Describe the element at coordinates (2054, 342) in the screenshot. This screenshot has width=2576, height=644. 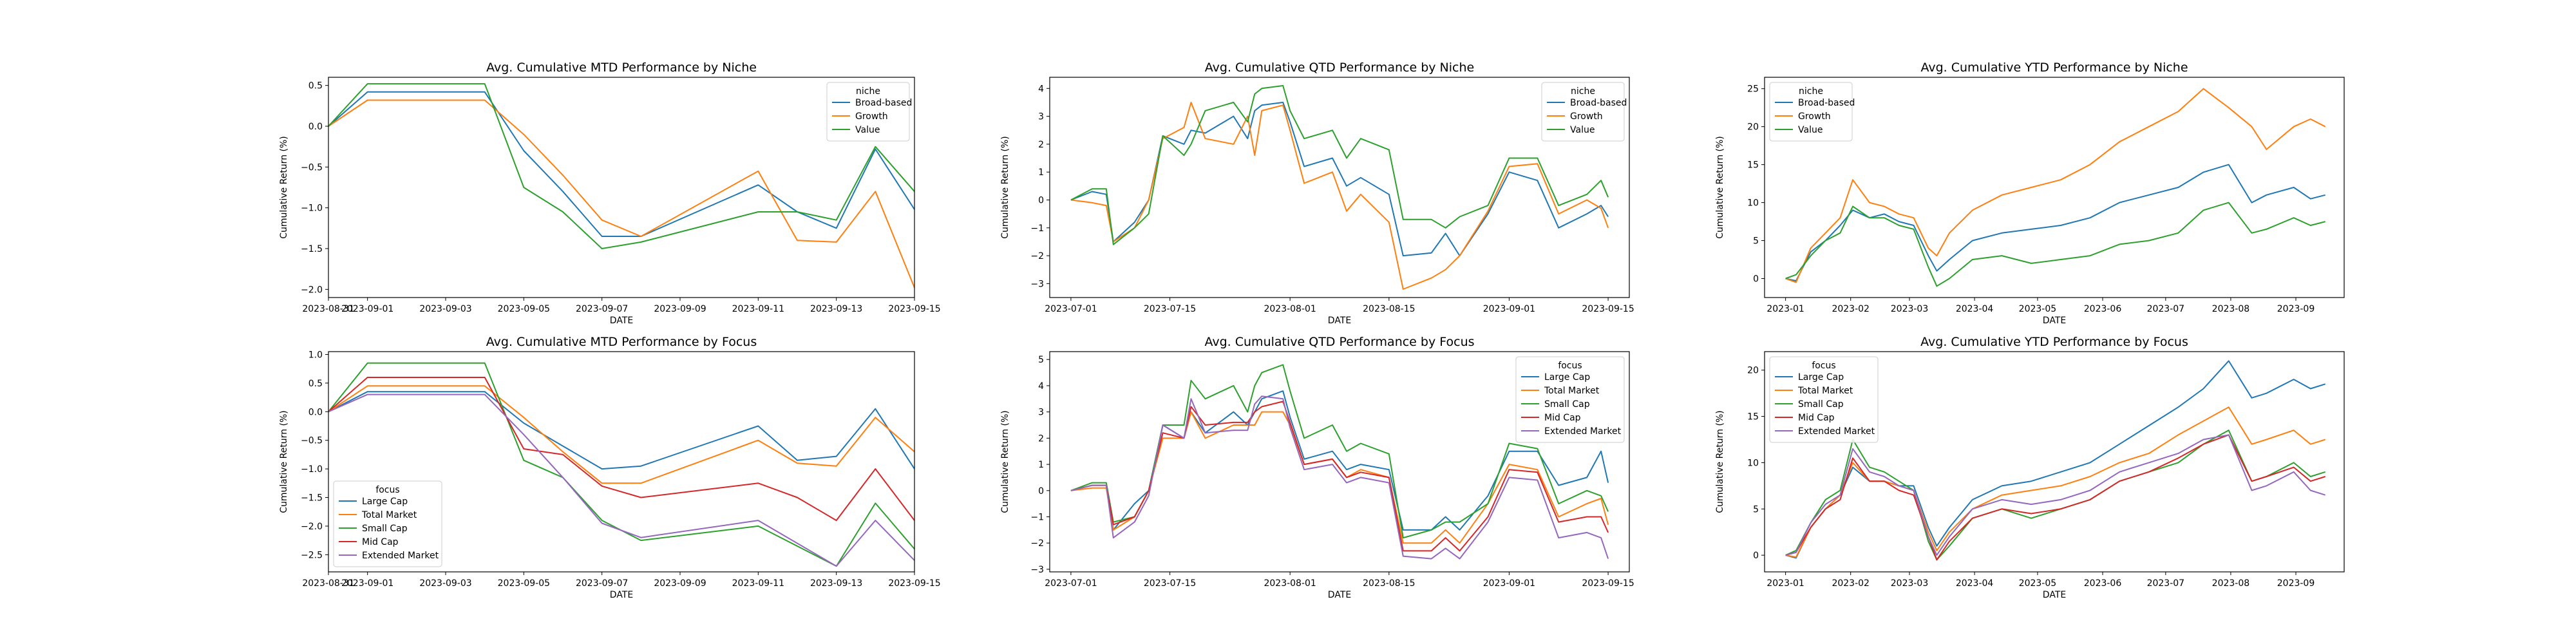
I see `chart-title: Avg. Cumulative YTD Performance by Focus` at that location.